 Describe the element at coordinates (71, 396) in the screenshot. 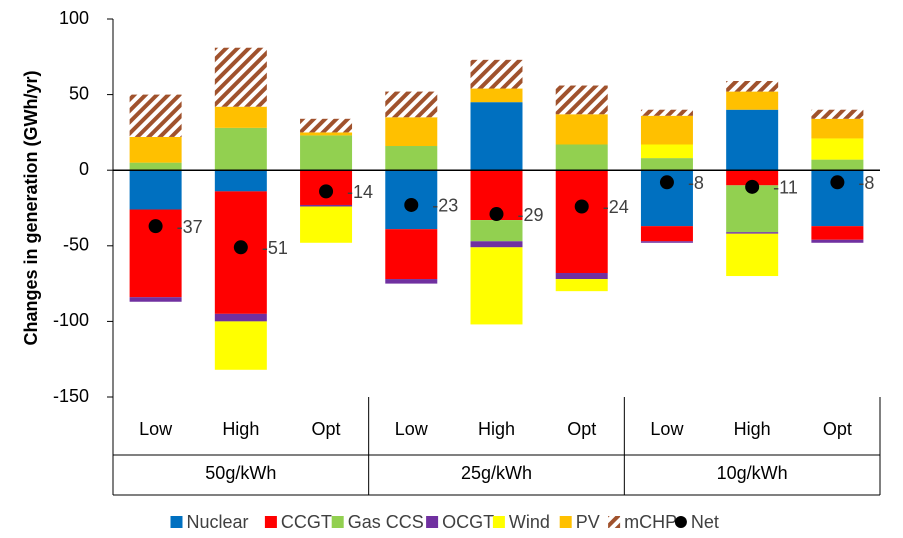

I see `y-tick-label: -150` at that location.